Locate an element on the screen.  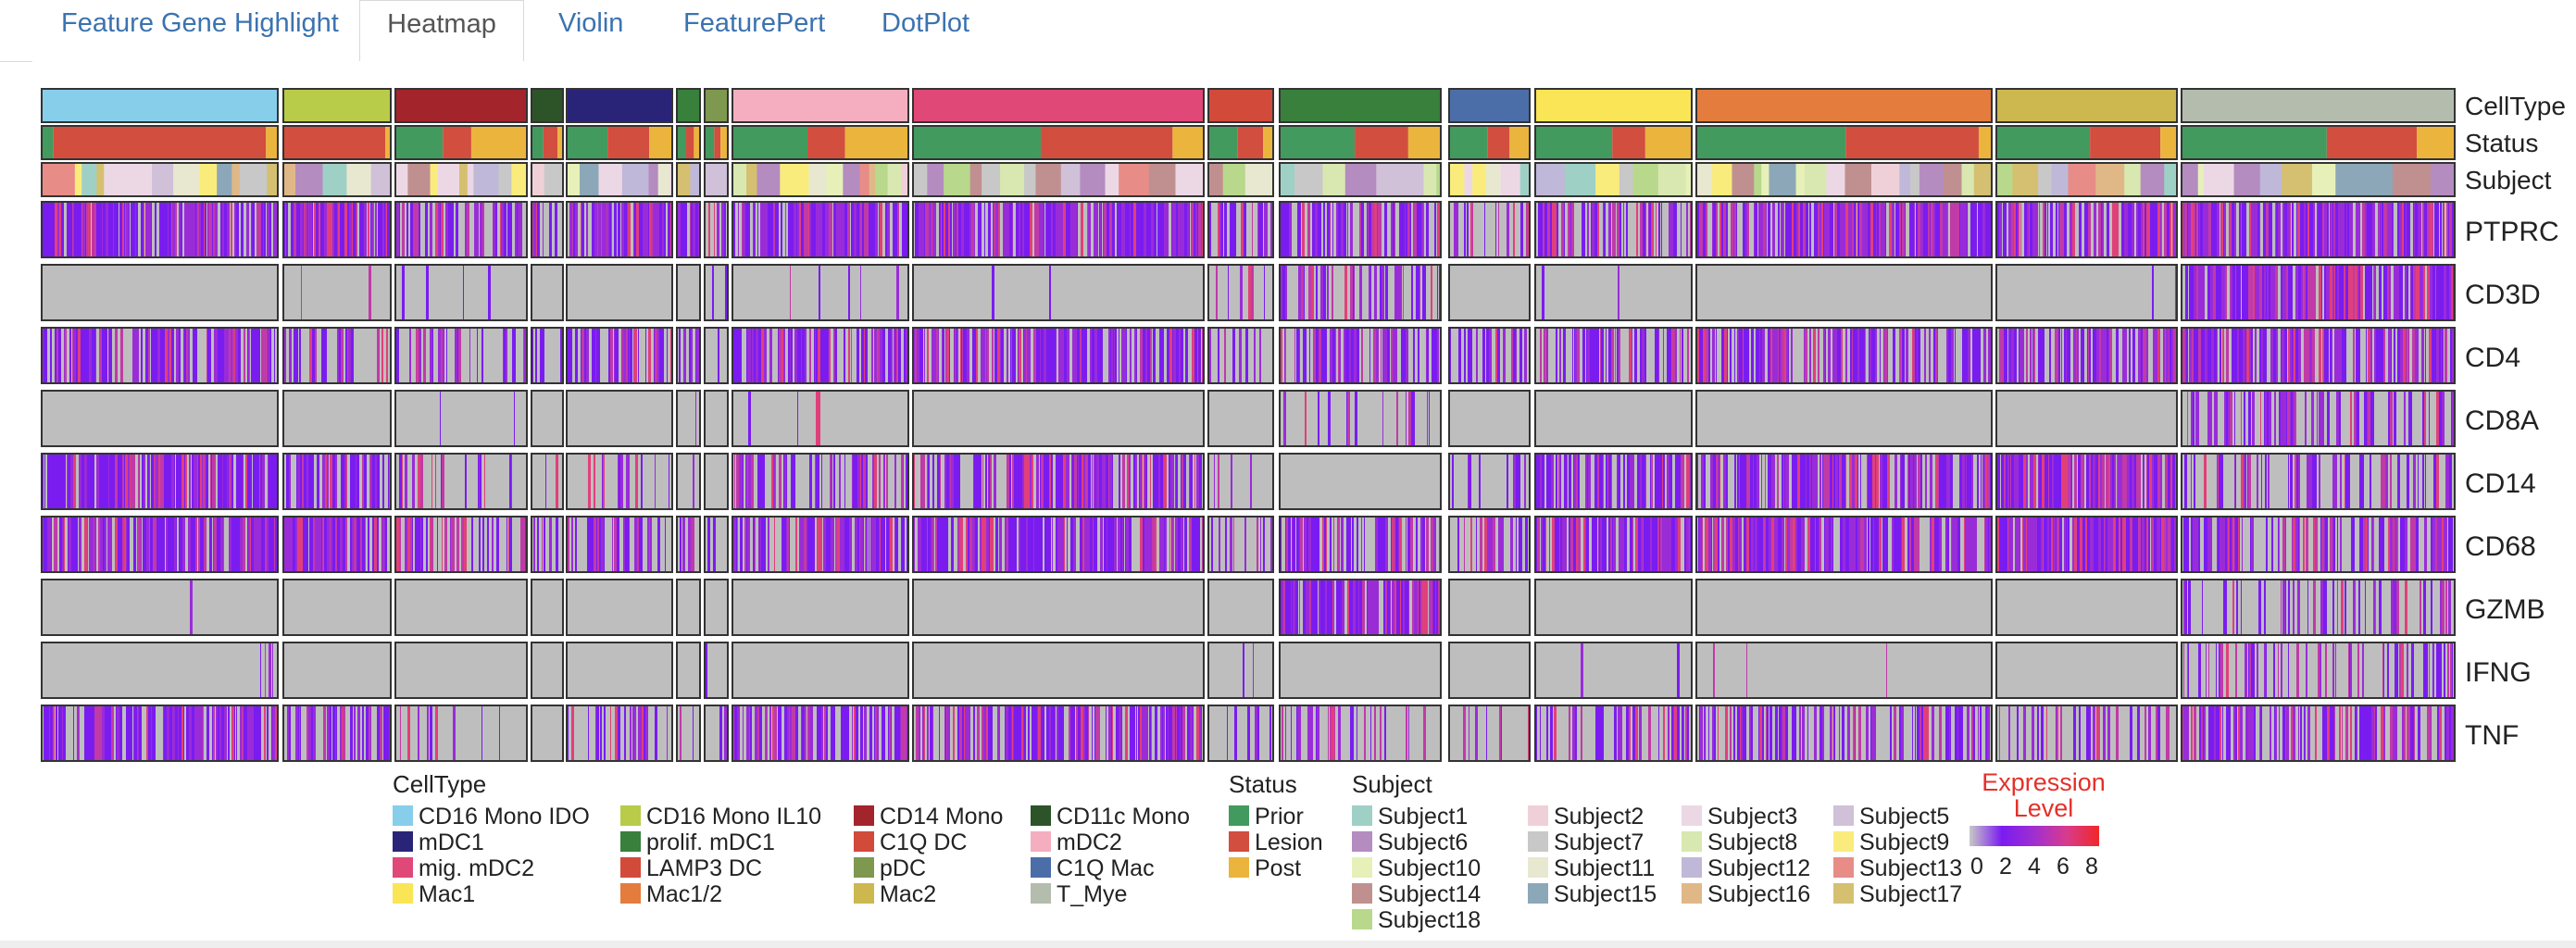
tab-featurepert: FeaturePert is located at coordinates (754, 23).